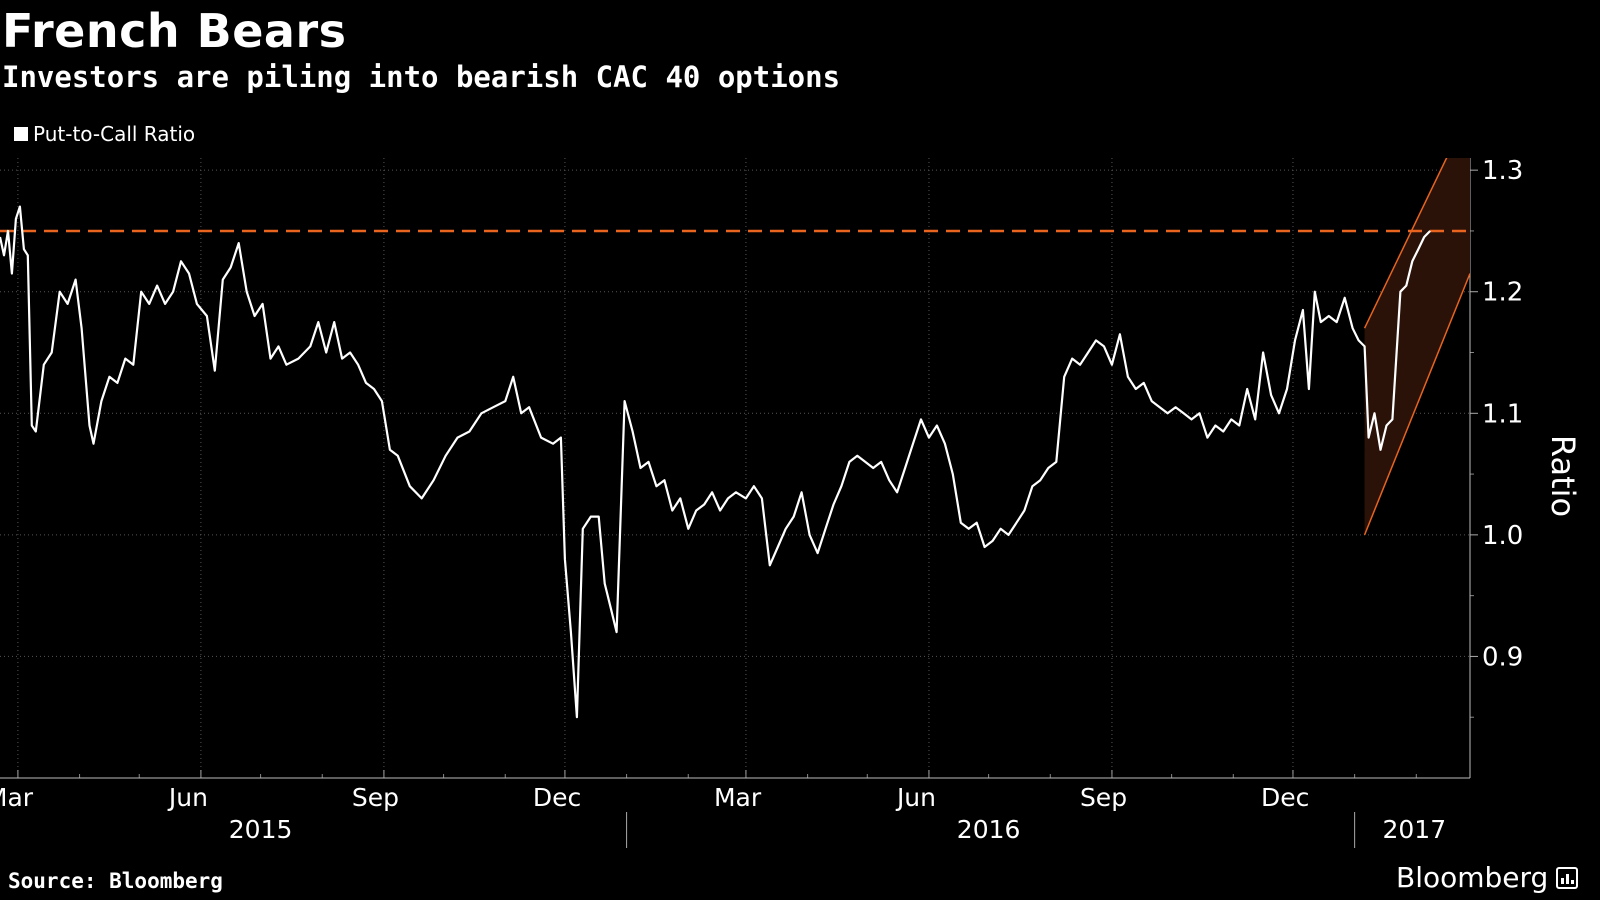 This screenshot has width=1600, height=900. Describe the element at coordinates (1563, 476) in the screenshot. I see `y-axis-label: Ratio` at that location.